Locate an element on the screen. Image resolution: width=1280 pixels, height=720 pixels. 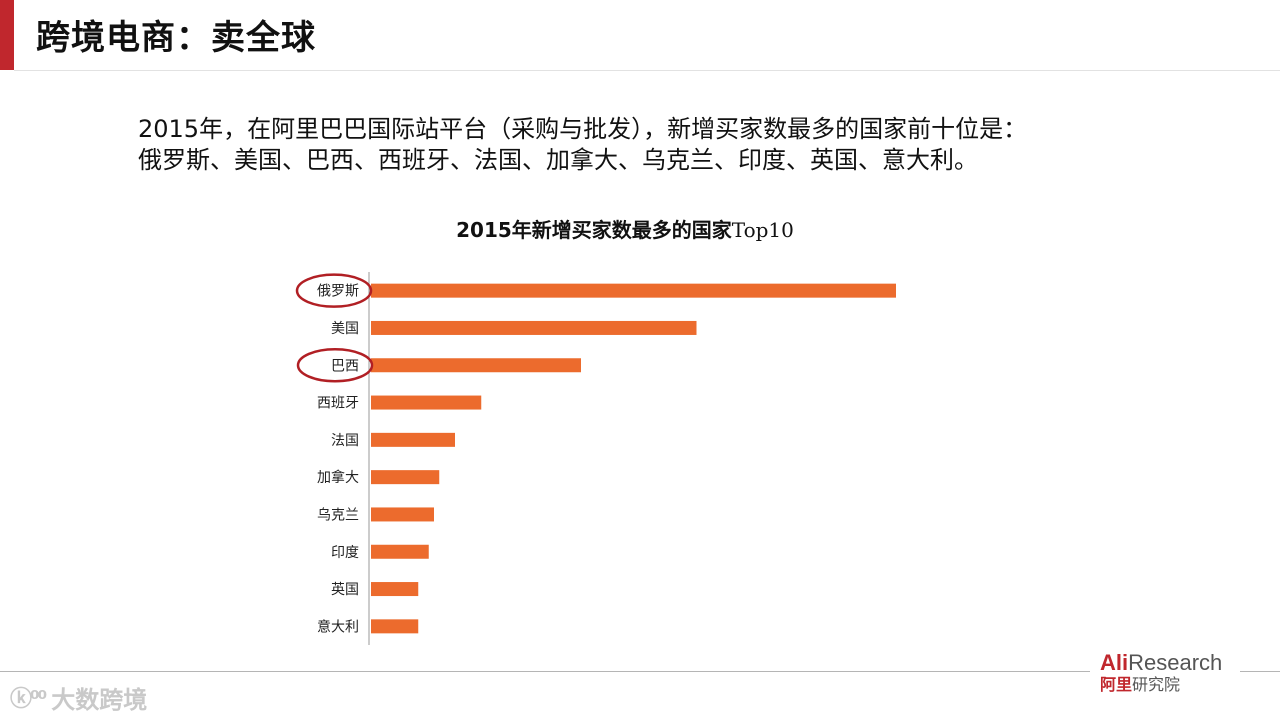
description-line-2: 俄罗斯、美国、巴西、西班牙、法国、加拿大、乌克兰、印度、英国、意大利。 is located at coordinates (558, 160).